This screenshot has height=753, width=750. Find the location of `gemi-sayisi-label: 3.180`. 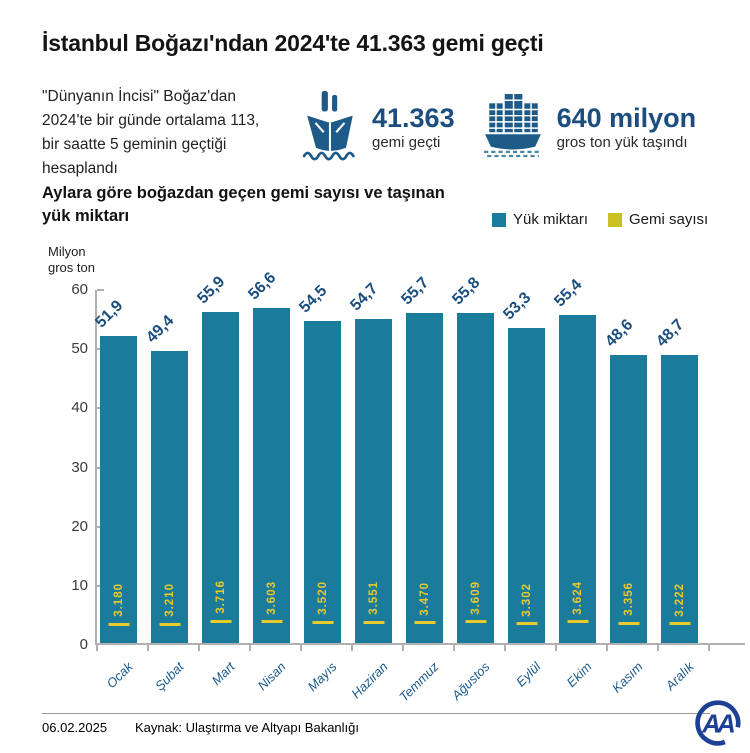

gemi-sayisi-label: 3.180 is located at coordinates (118, 600).